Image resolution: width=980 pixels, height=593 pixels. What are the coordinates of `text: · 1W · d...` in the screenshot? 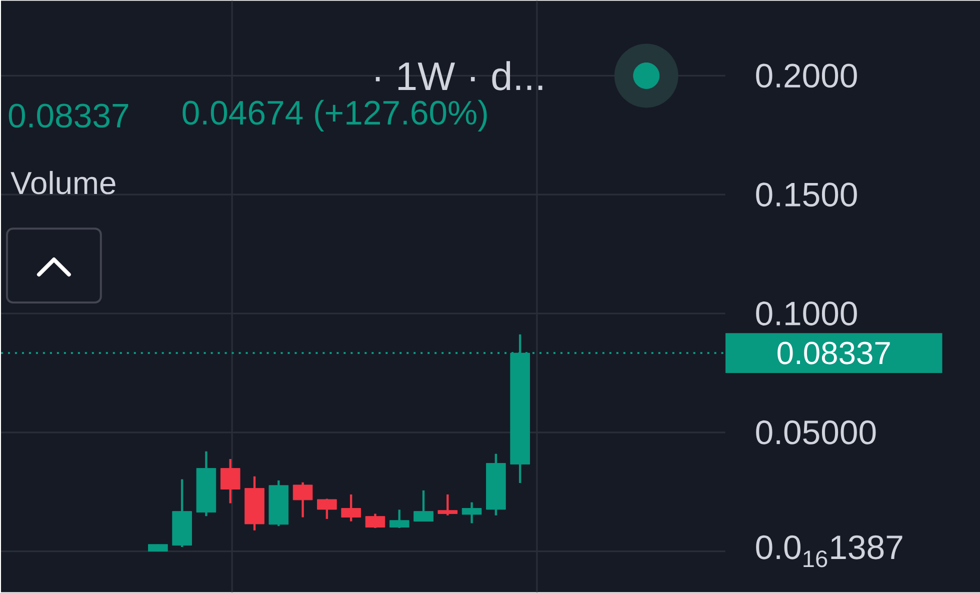 It's located at (459, 75).